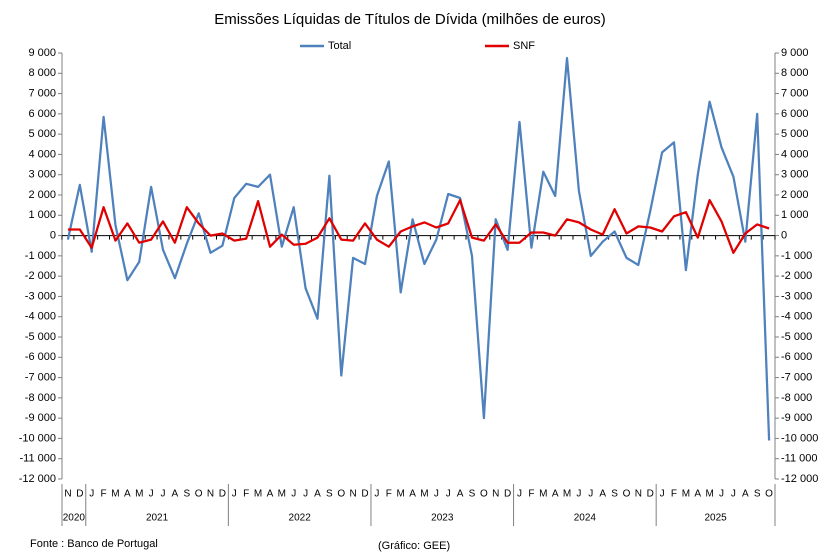 The height and width of the screenshot is (559, 839). Describe the element at coordinates (53, 235) in the screenshot. I see `y-tick-label: 0` at that location.